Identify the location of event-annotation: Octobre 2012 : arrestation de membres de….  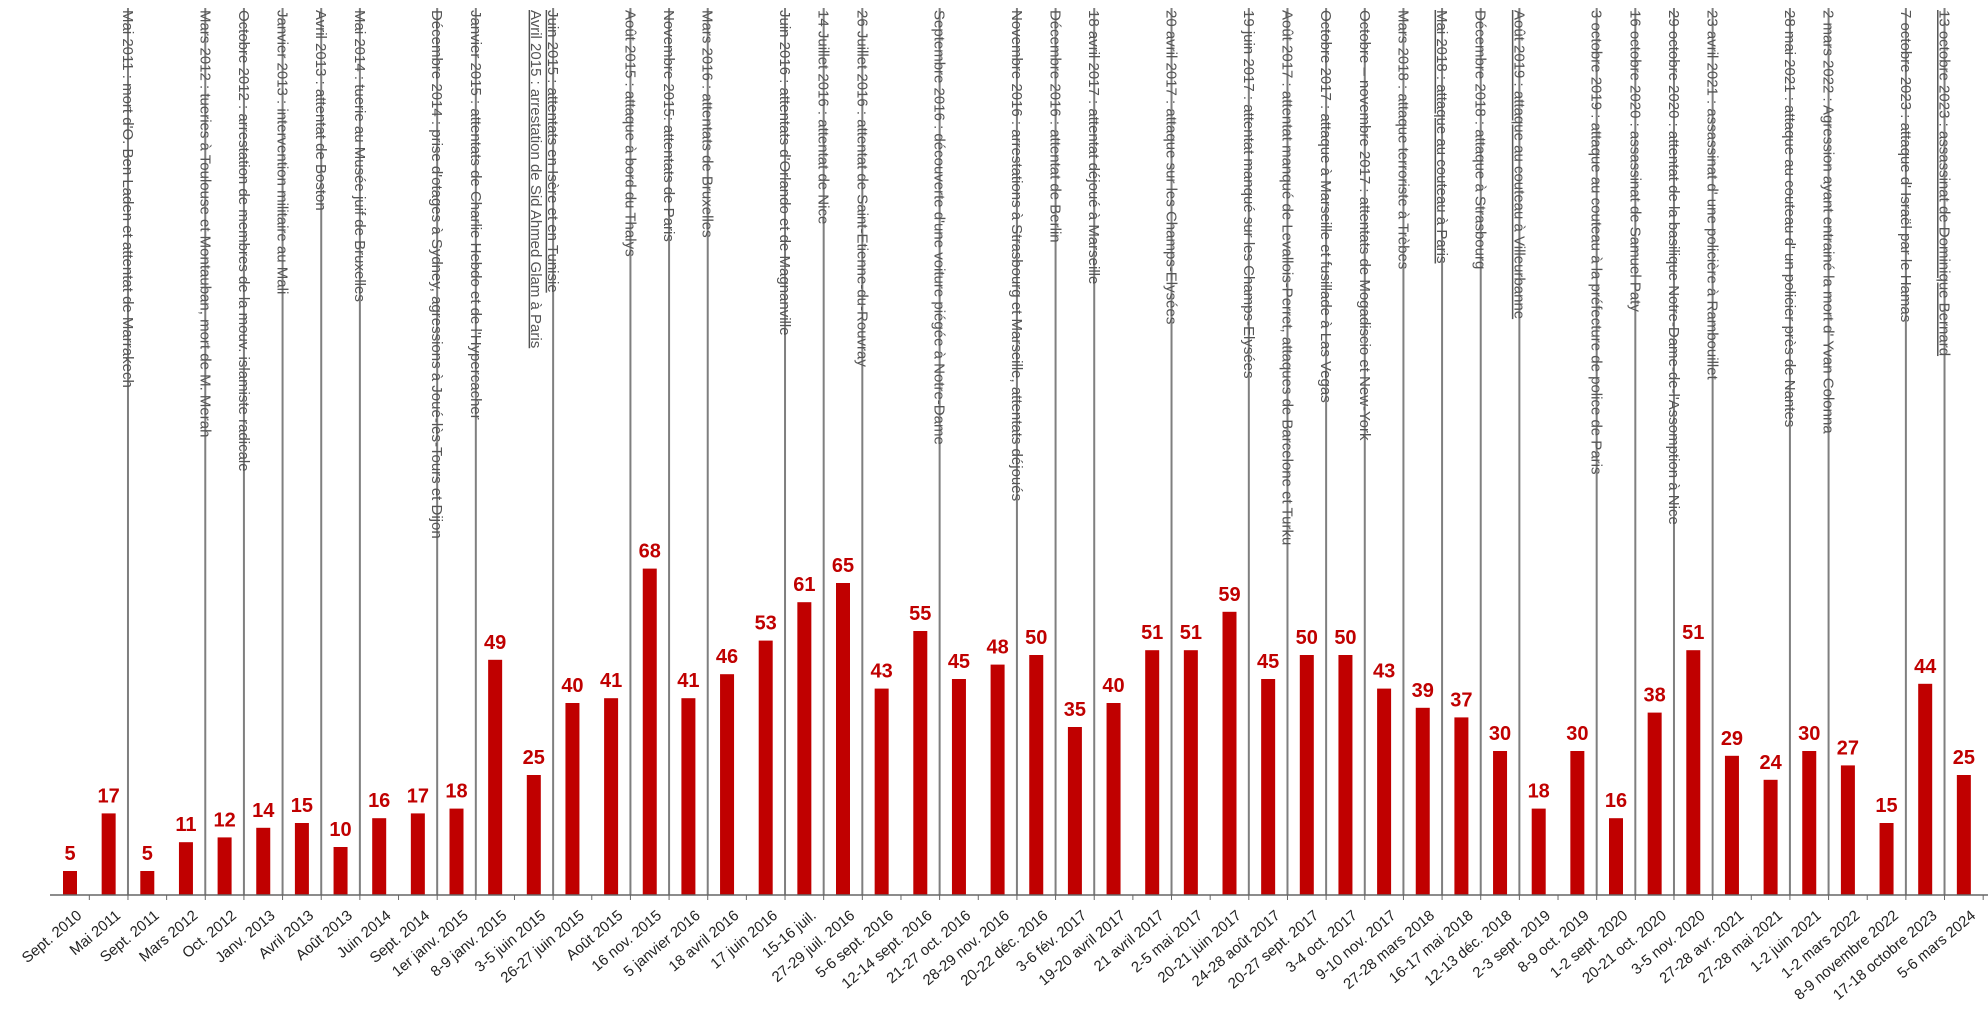
(243, 241).